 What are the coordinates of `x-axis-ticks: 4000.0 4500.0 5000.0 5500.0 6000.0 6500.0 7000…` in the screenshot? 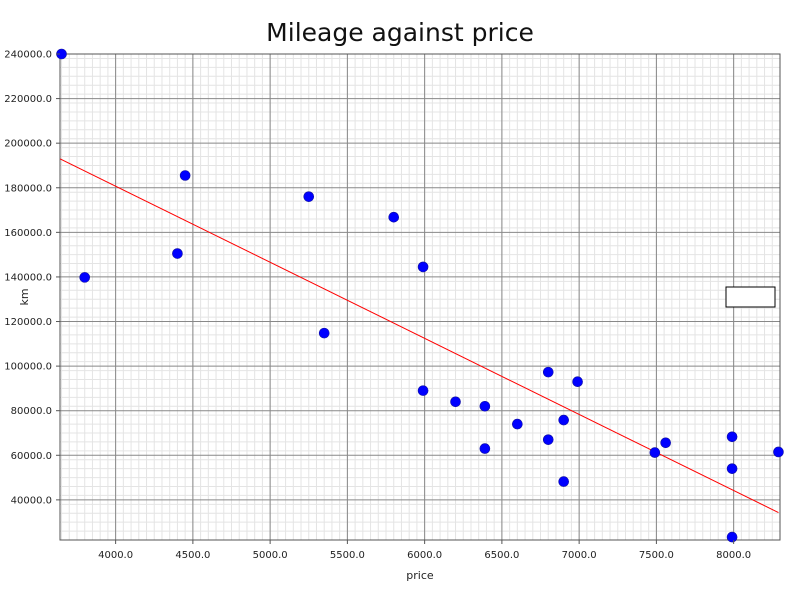 It's located at (424, 550).